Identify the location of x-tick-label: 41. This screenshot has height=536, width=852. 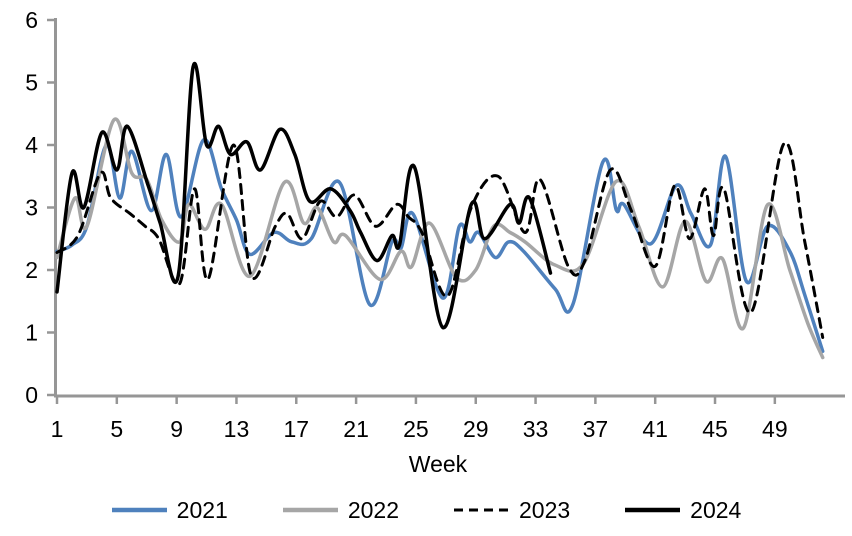
(655, 429).